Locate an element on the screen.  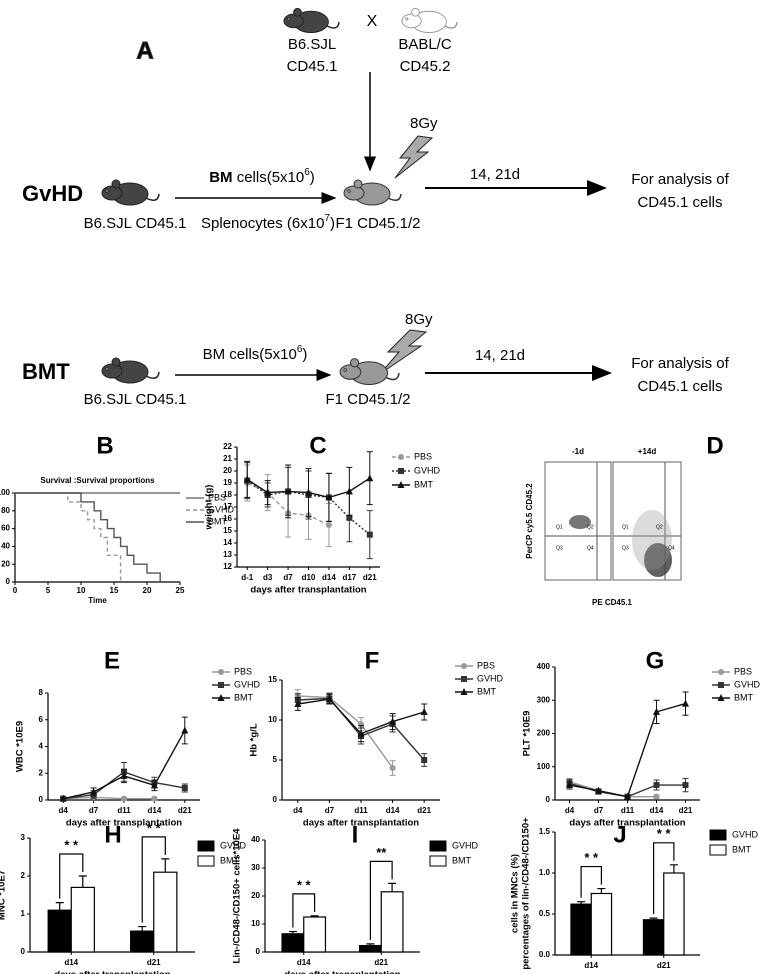
x-tick-label: d14 is located at coordinates (71, 962).